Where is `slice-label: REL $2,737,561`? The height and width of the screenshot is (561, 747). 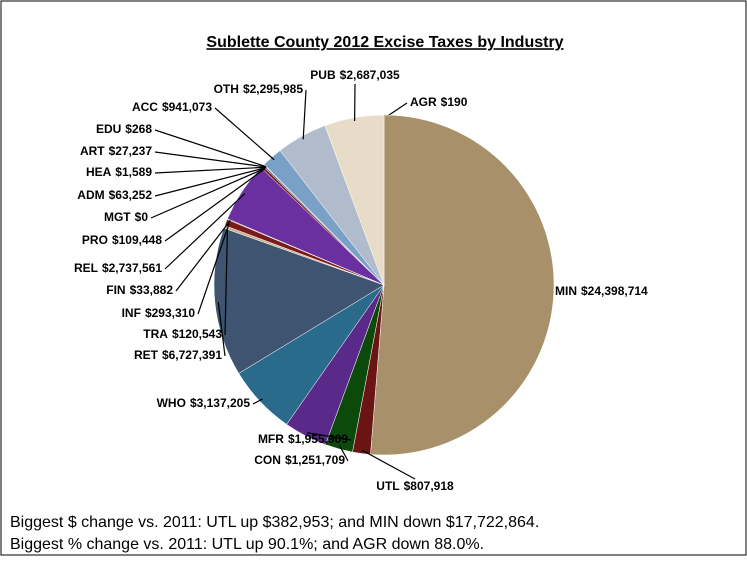 slice-label: REL $2,737,561 is located at coordinates (118, 268).